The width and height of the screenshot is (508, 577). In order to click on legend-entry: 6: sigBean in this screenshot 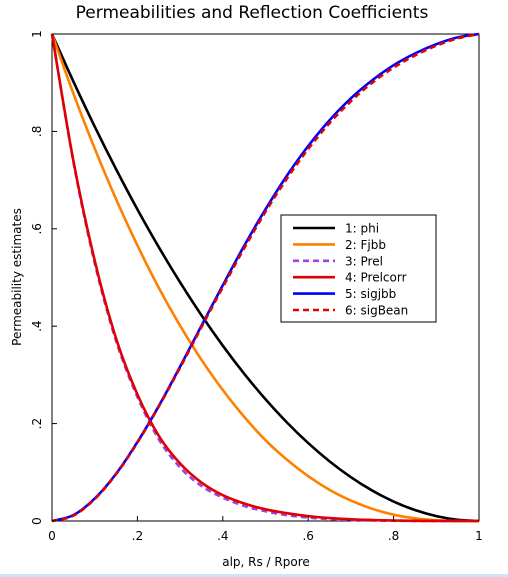, I will do `click(376, 311)`.